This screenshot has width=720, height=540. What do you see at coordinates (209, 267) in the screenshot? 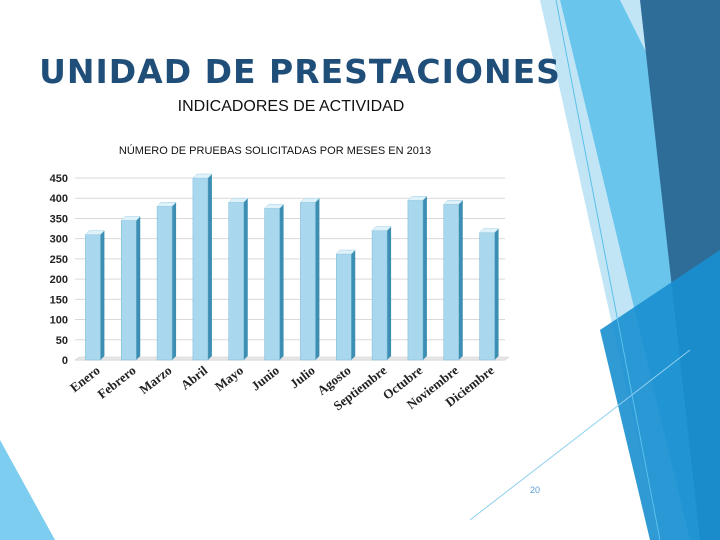
I see `bar-side-abril` at bounding box center [209, 267].